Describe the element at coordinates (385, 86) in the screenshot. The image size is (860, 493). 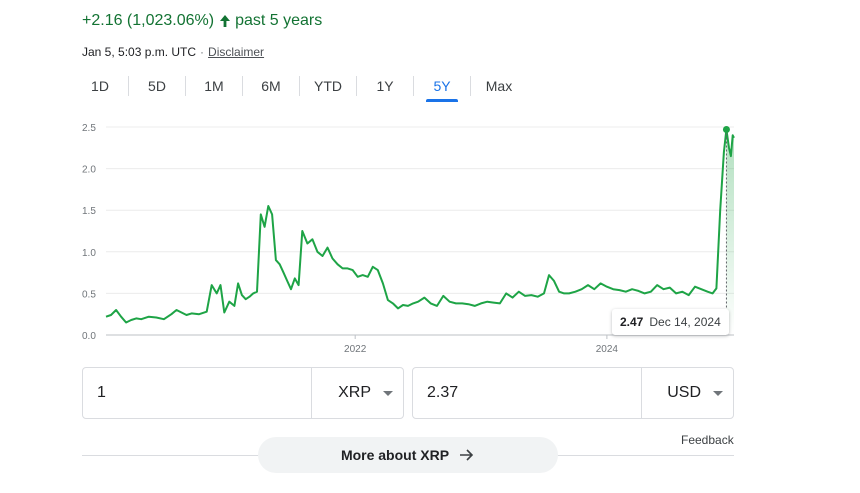
I see `tab-1y: 1Y` at that location.